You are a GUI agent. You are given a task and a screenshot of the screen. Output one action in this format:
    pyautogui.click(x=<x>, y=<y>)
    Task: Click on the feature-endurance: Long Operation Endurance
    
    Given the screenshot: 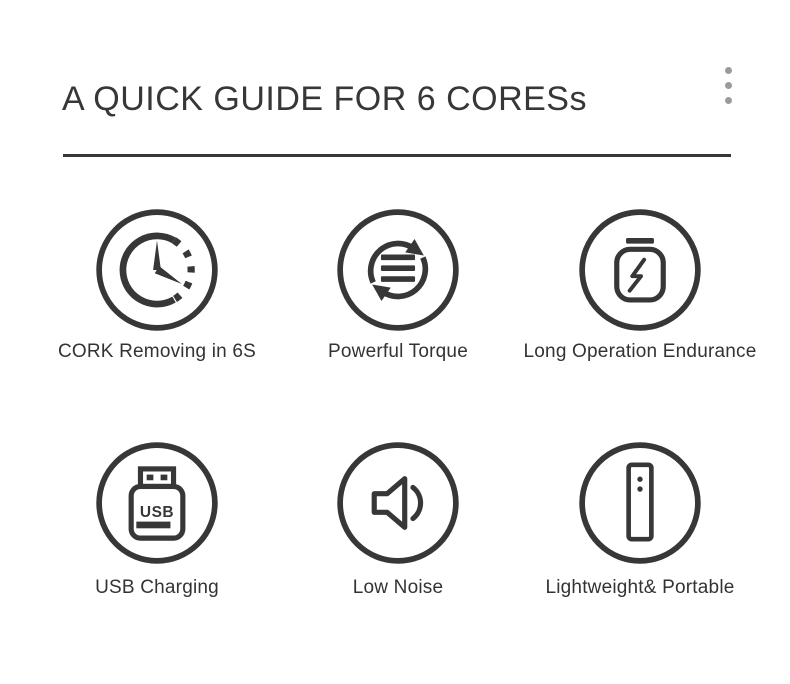 What is the action you would take?
    pyautogui.click(x=640, y=285)
    